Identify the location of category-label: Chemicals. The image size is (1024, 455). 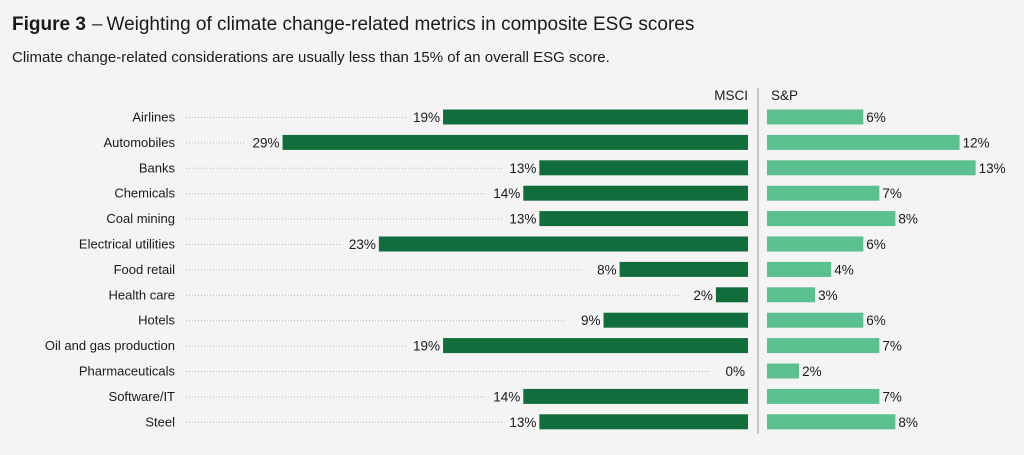
(144, 193).